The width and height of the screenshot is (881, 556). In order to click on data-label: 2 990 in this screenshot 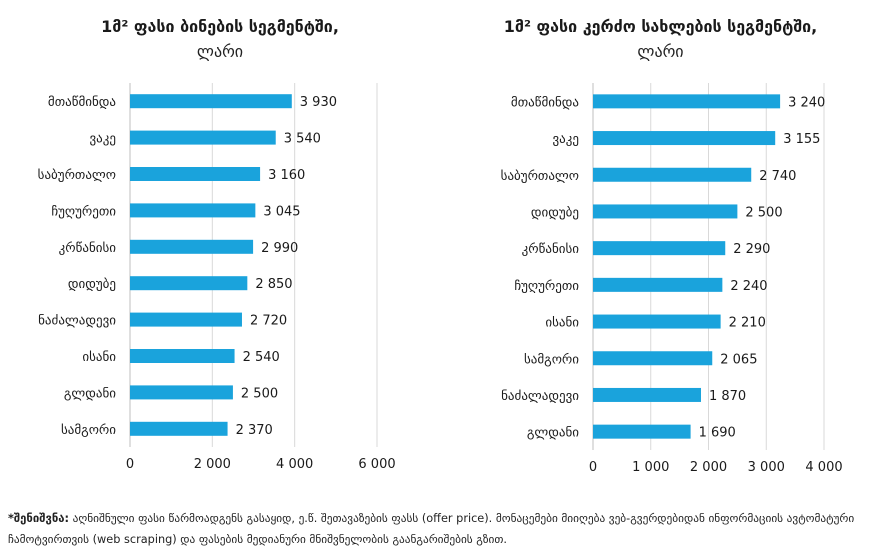, I will do `click(279, 248)`.